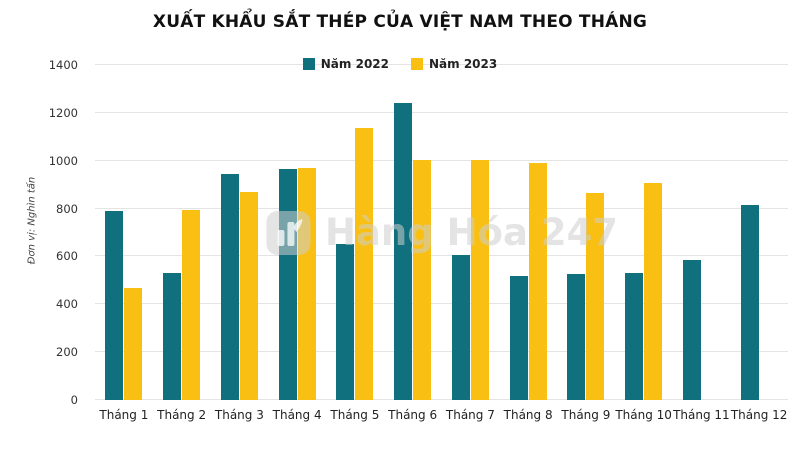  What do you see at coordinates (643, 415) in the screenshot?
I see `x-tick-thang-10: Tháng 10` at bounding box center [643, 415].